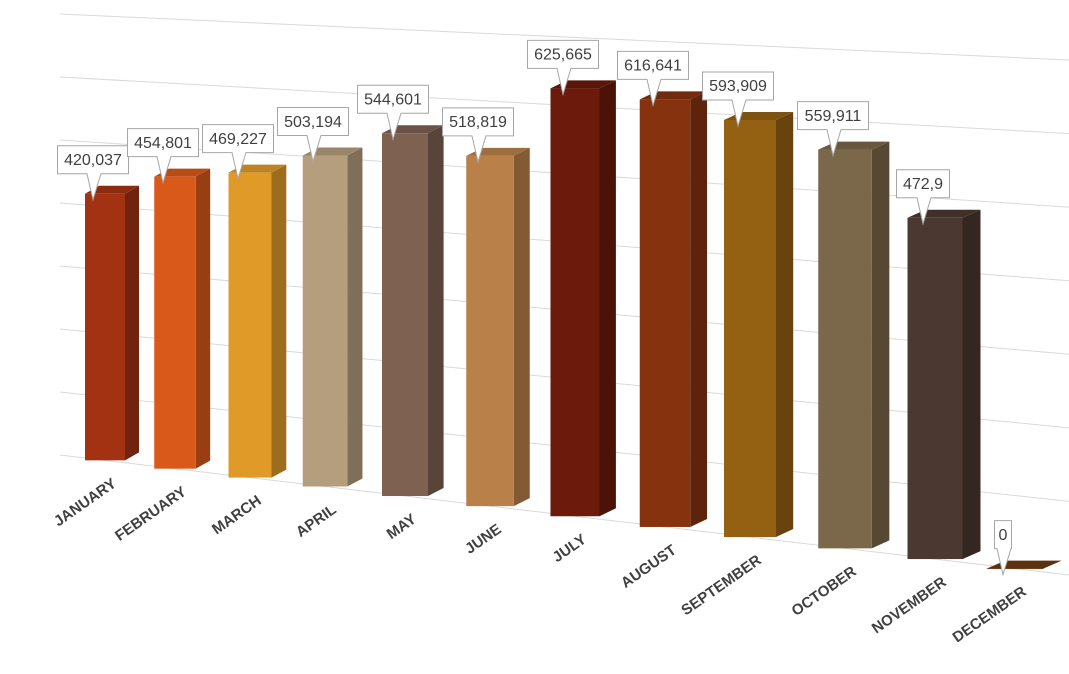 The height and width of the screenshot is (674, 1069). Describe the element at coordinates (833, 116) in the screenshot. I see `value-label: 559,911` at that location.